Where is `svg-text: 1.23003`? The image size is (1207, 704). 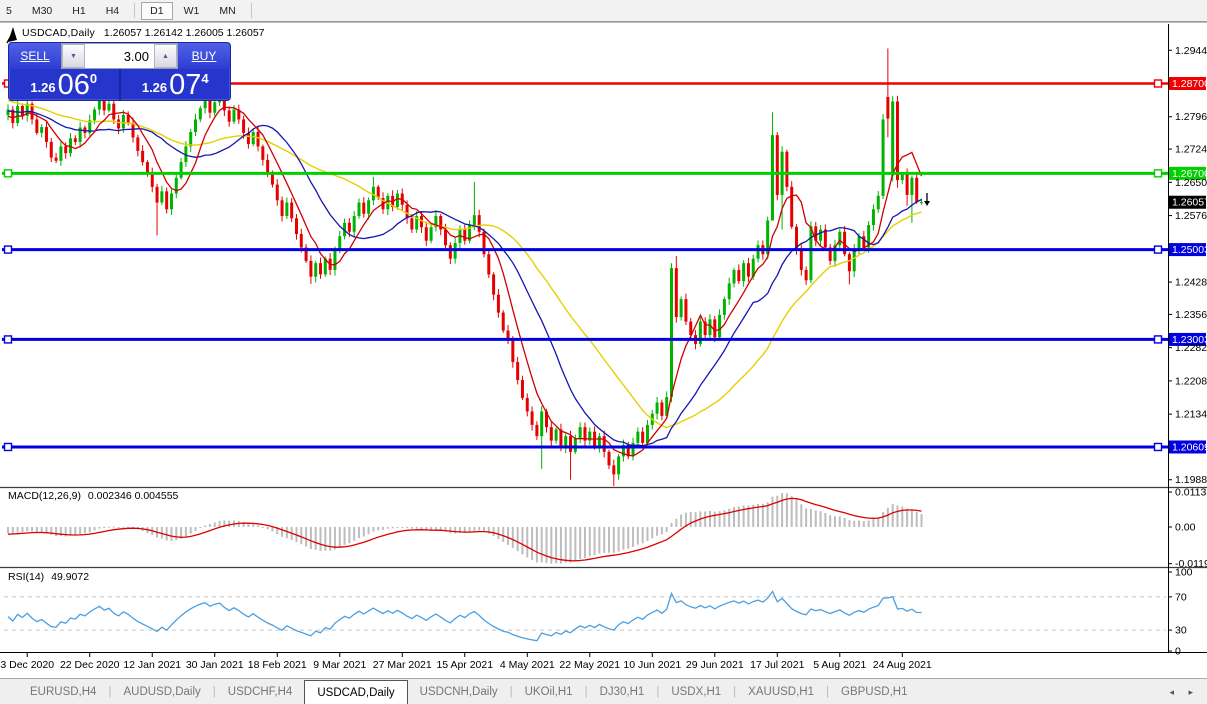
svg-text: 1.23003 is located at coordinates (1189, 340).